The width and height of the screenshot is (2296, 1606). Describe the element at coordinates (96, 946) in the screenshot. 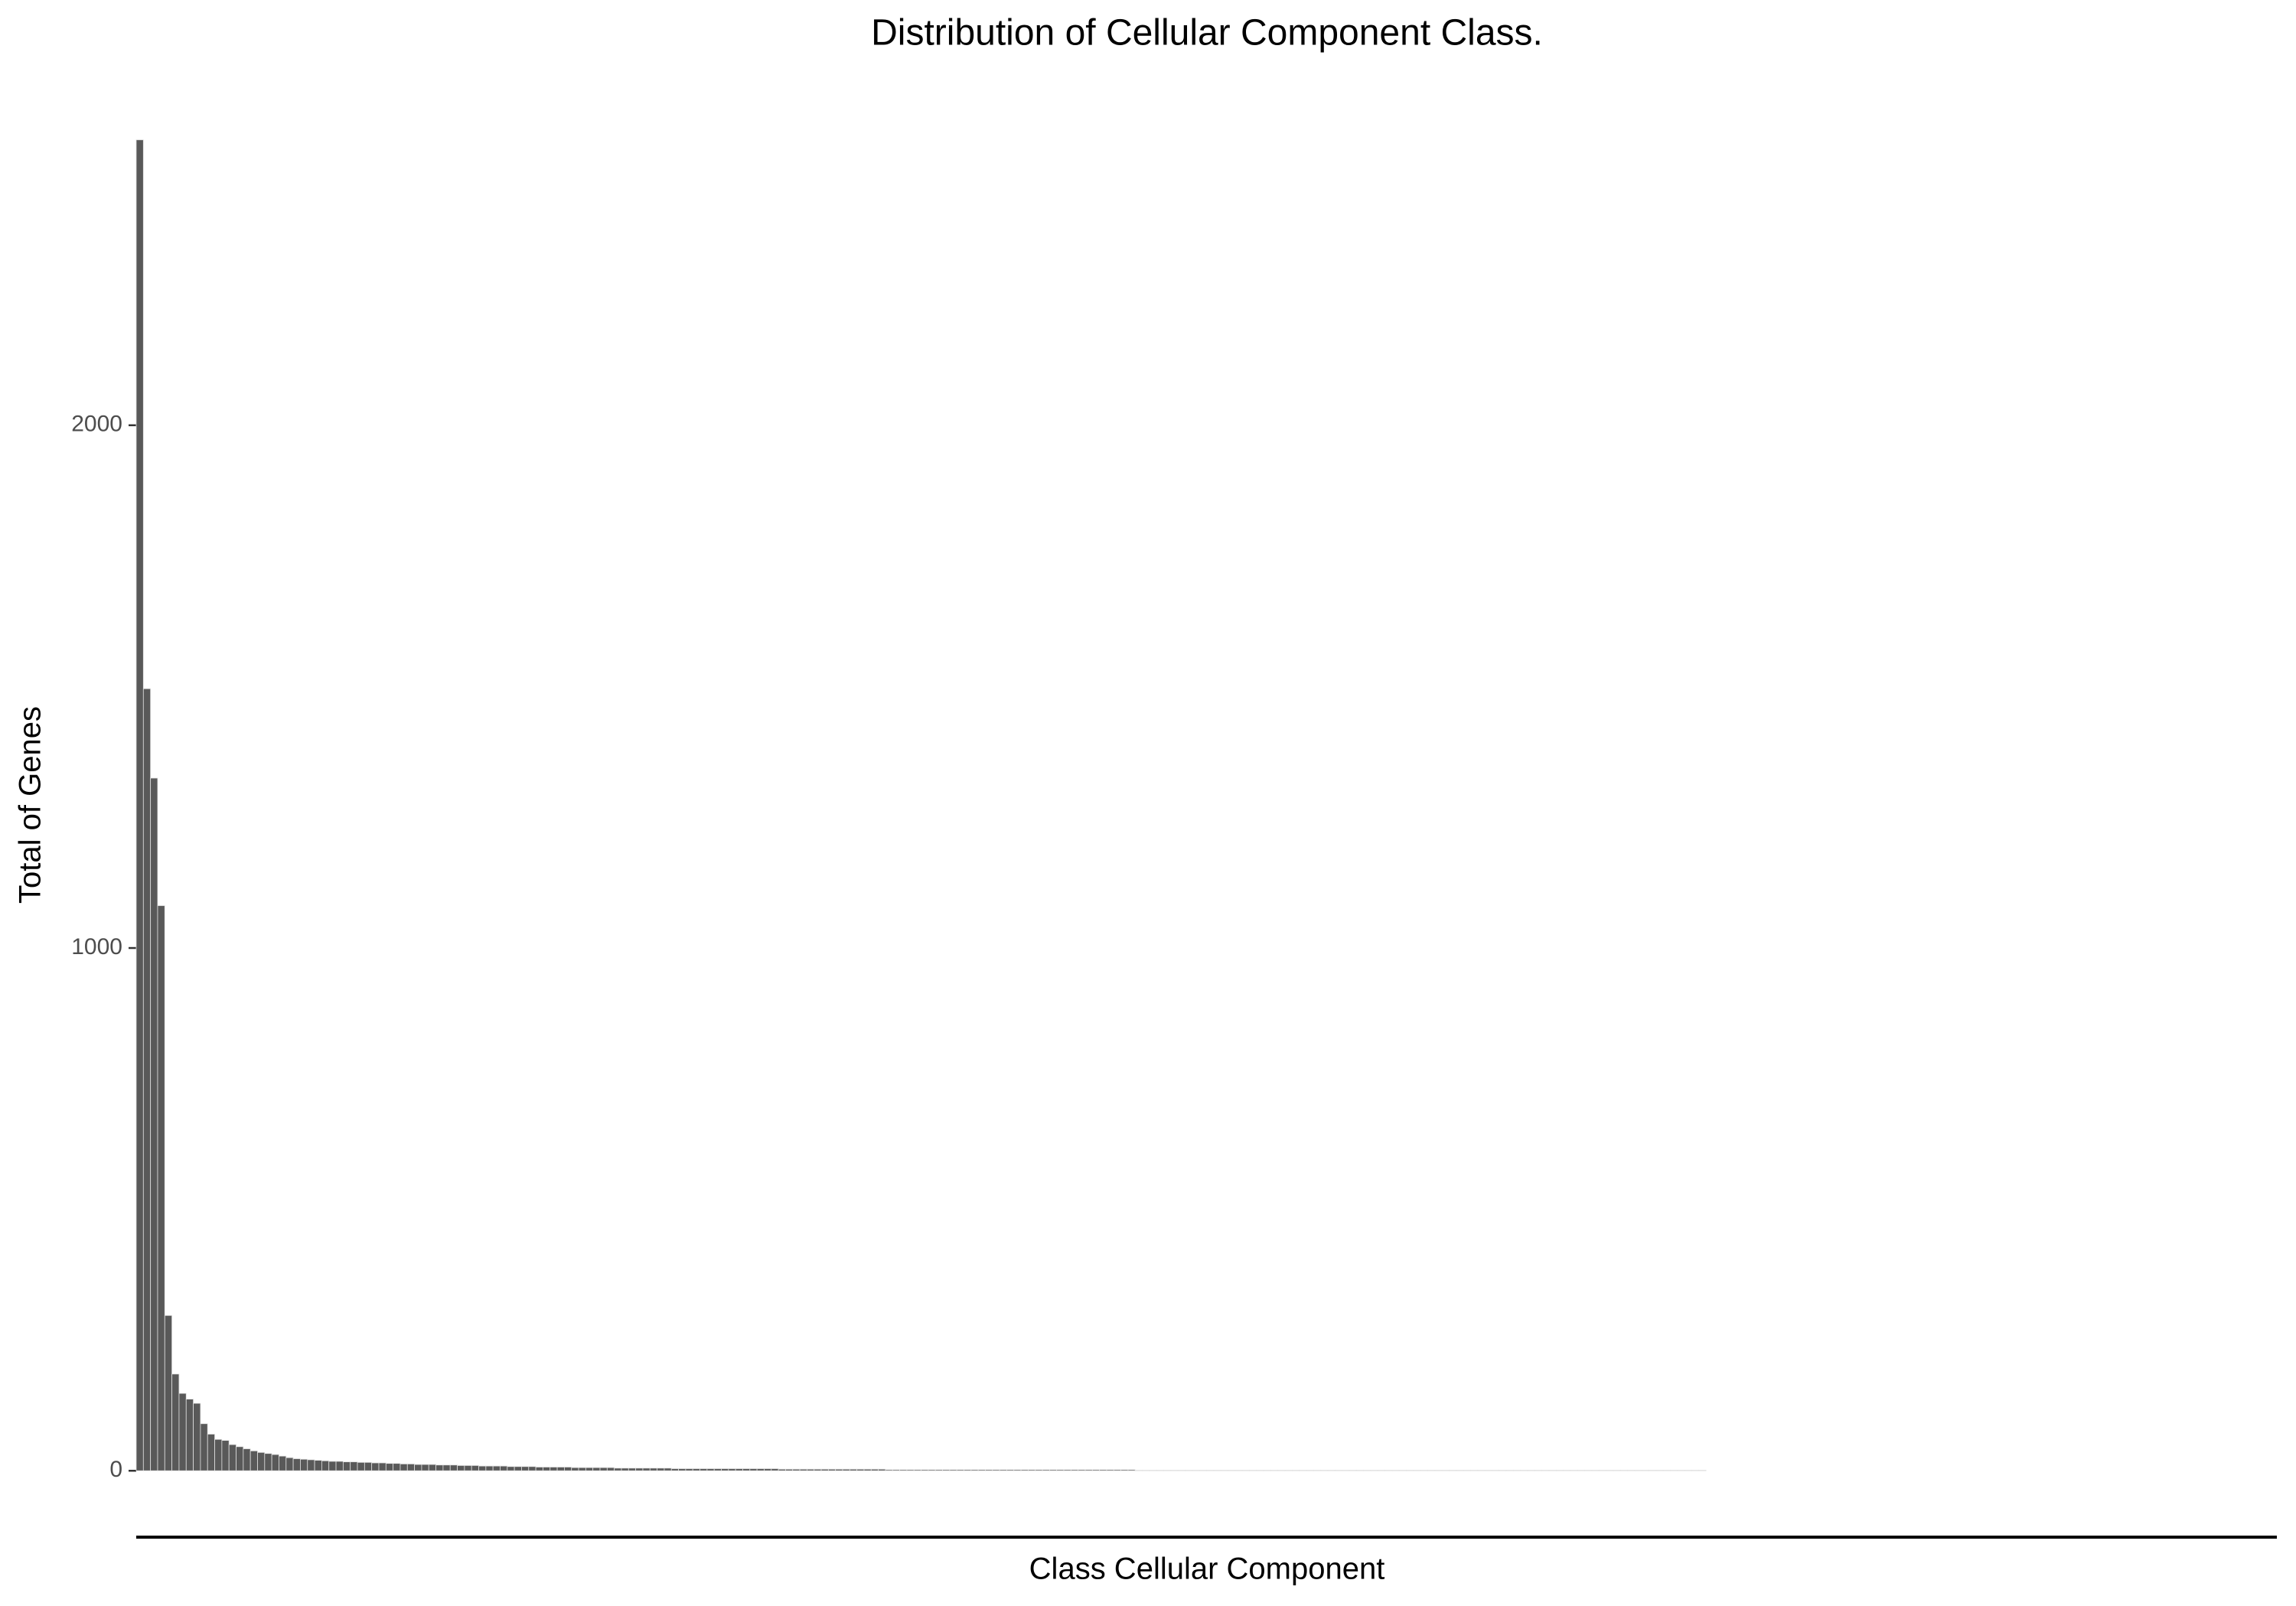

I see `y-tick-label: 1000` at that location.